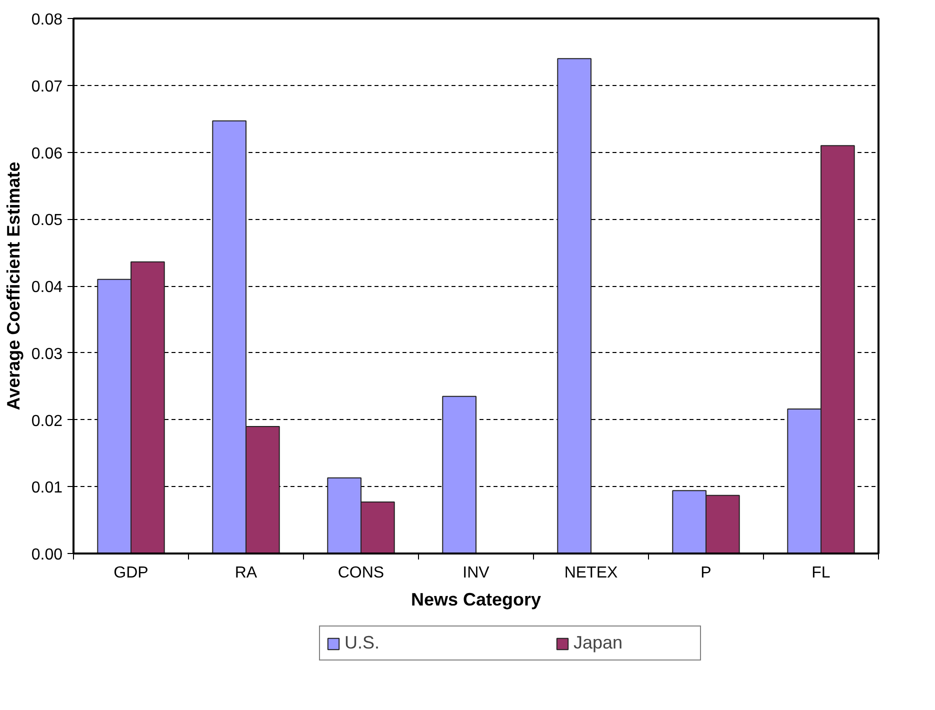  I want to click on legend-label: U.S., so click(362, 643).